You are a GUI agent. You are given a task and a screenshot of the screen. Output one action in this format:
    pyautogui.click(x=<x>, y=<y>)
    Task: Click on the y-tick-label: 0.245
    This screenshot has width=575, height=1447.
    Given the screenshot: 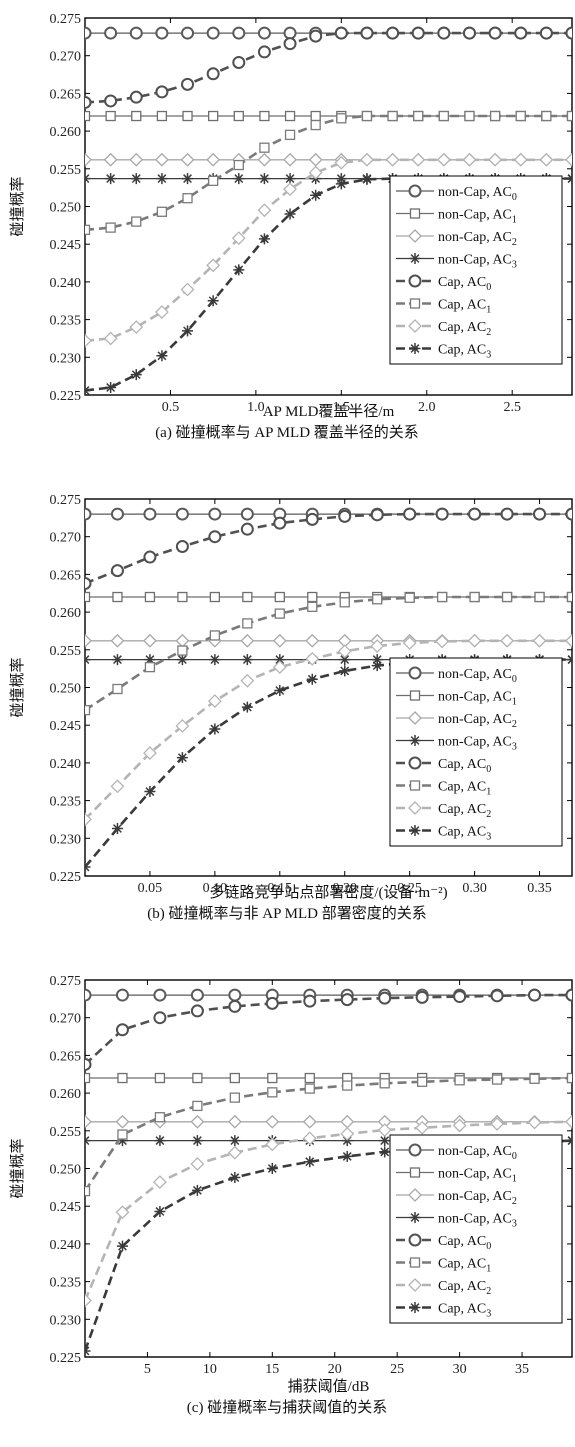 What is the action you would take?
    pyautogui.click(x=66, y=726)
    